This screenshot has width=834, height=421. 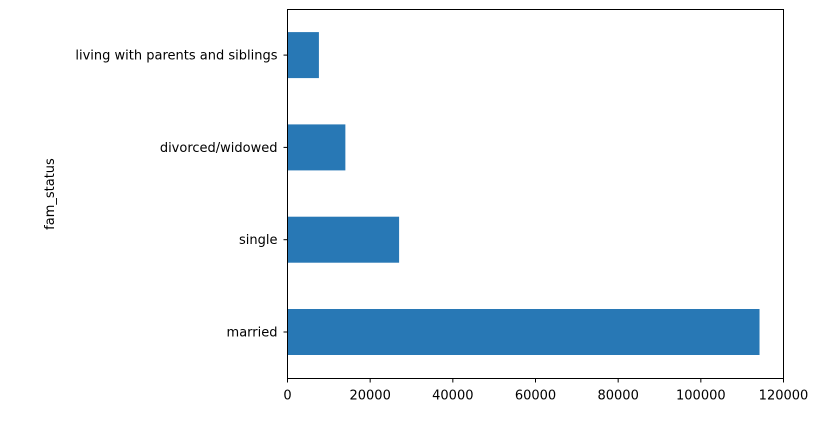 What do you see at coordinates (258, 240) in the screenshot?
I see `y-tick-label: single` at bounding box center [258, 240].